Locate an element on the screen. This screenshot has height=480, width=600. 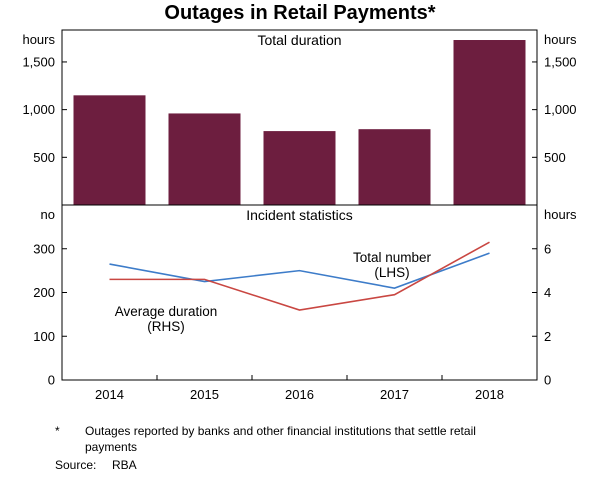
line-total-number is located at coordinates (299, 270).